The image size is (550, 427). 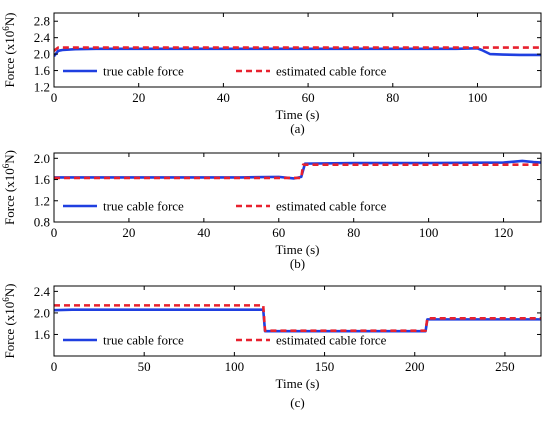 What do you see at coordinates (297, 263) in the screenshot?
I see `panel-label: (b)` at bounding box center [297, 263].